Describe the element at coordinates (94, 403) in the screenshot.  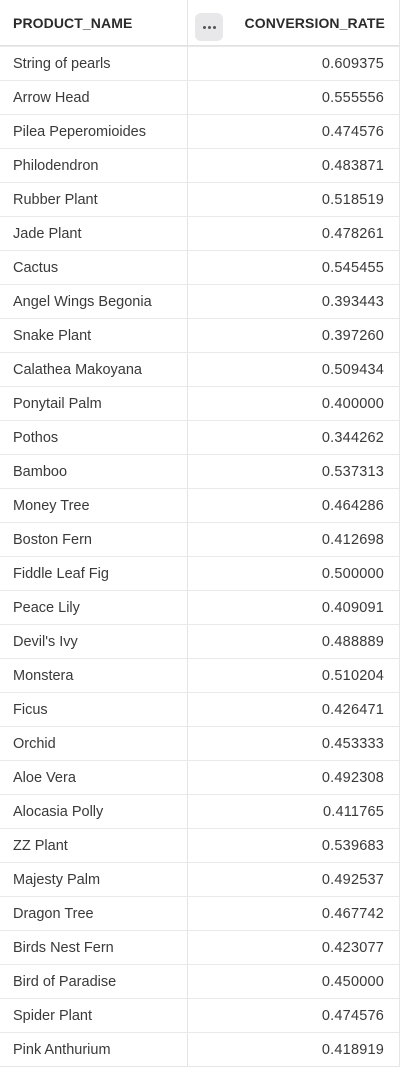
I see `cell-product-name: Ponytail Palm` at that location.